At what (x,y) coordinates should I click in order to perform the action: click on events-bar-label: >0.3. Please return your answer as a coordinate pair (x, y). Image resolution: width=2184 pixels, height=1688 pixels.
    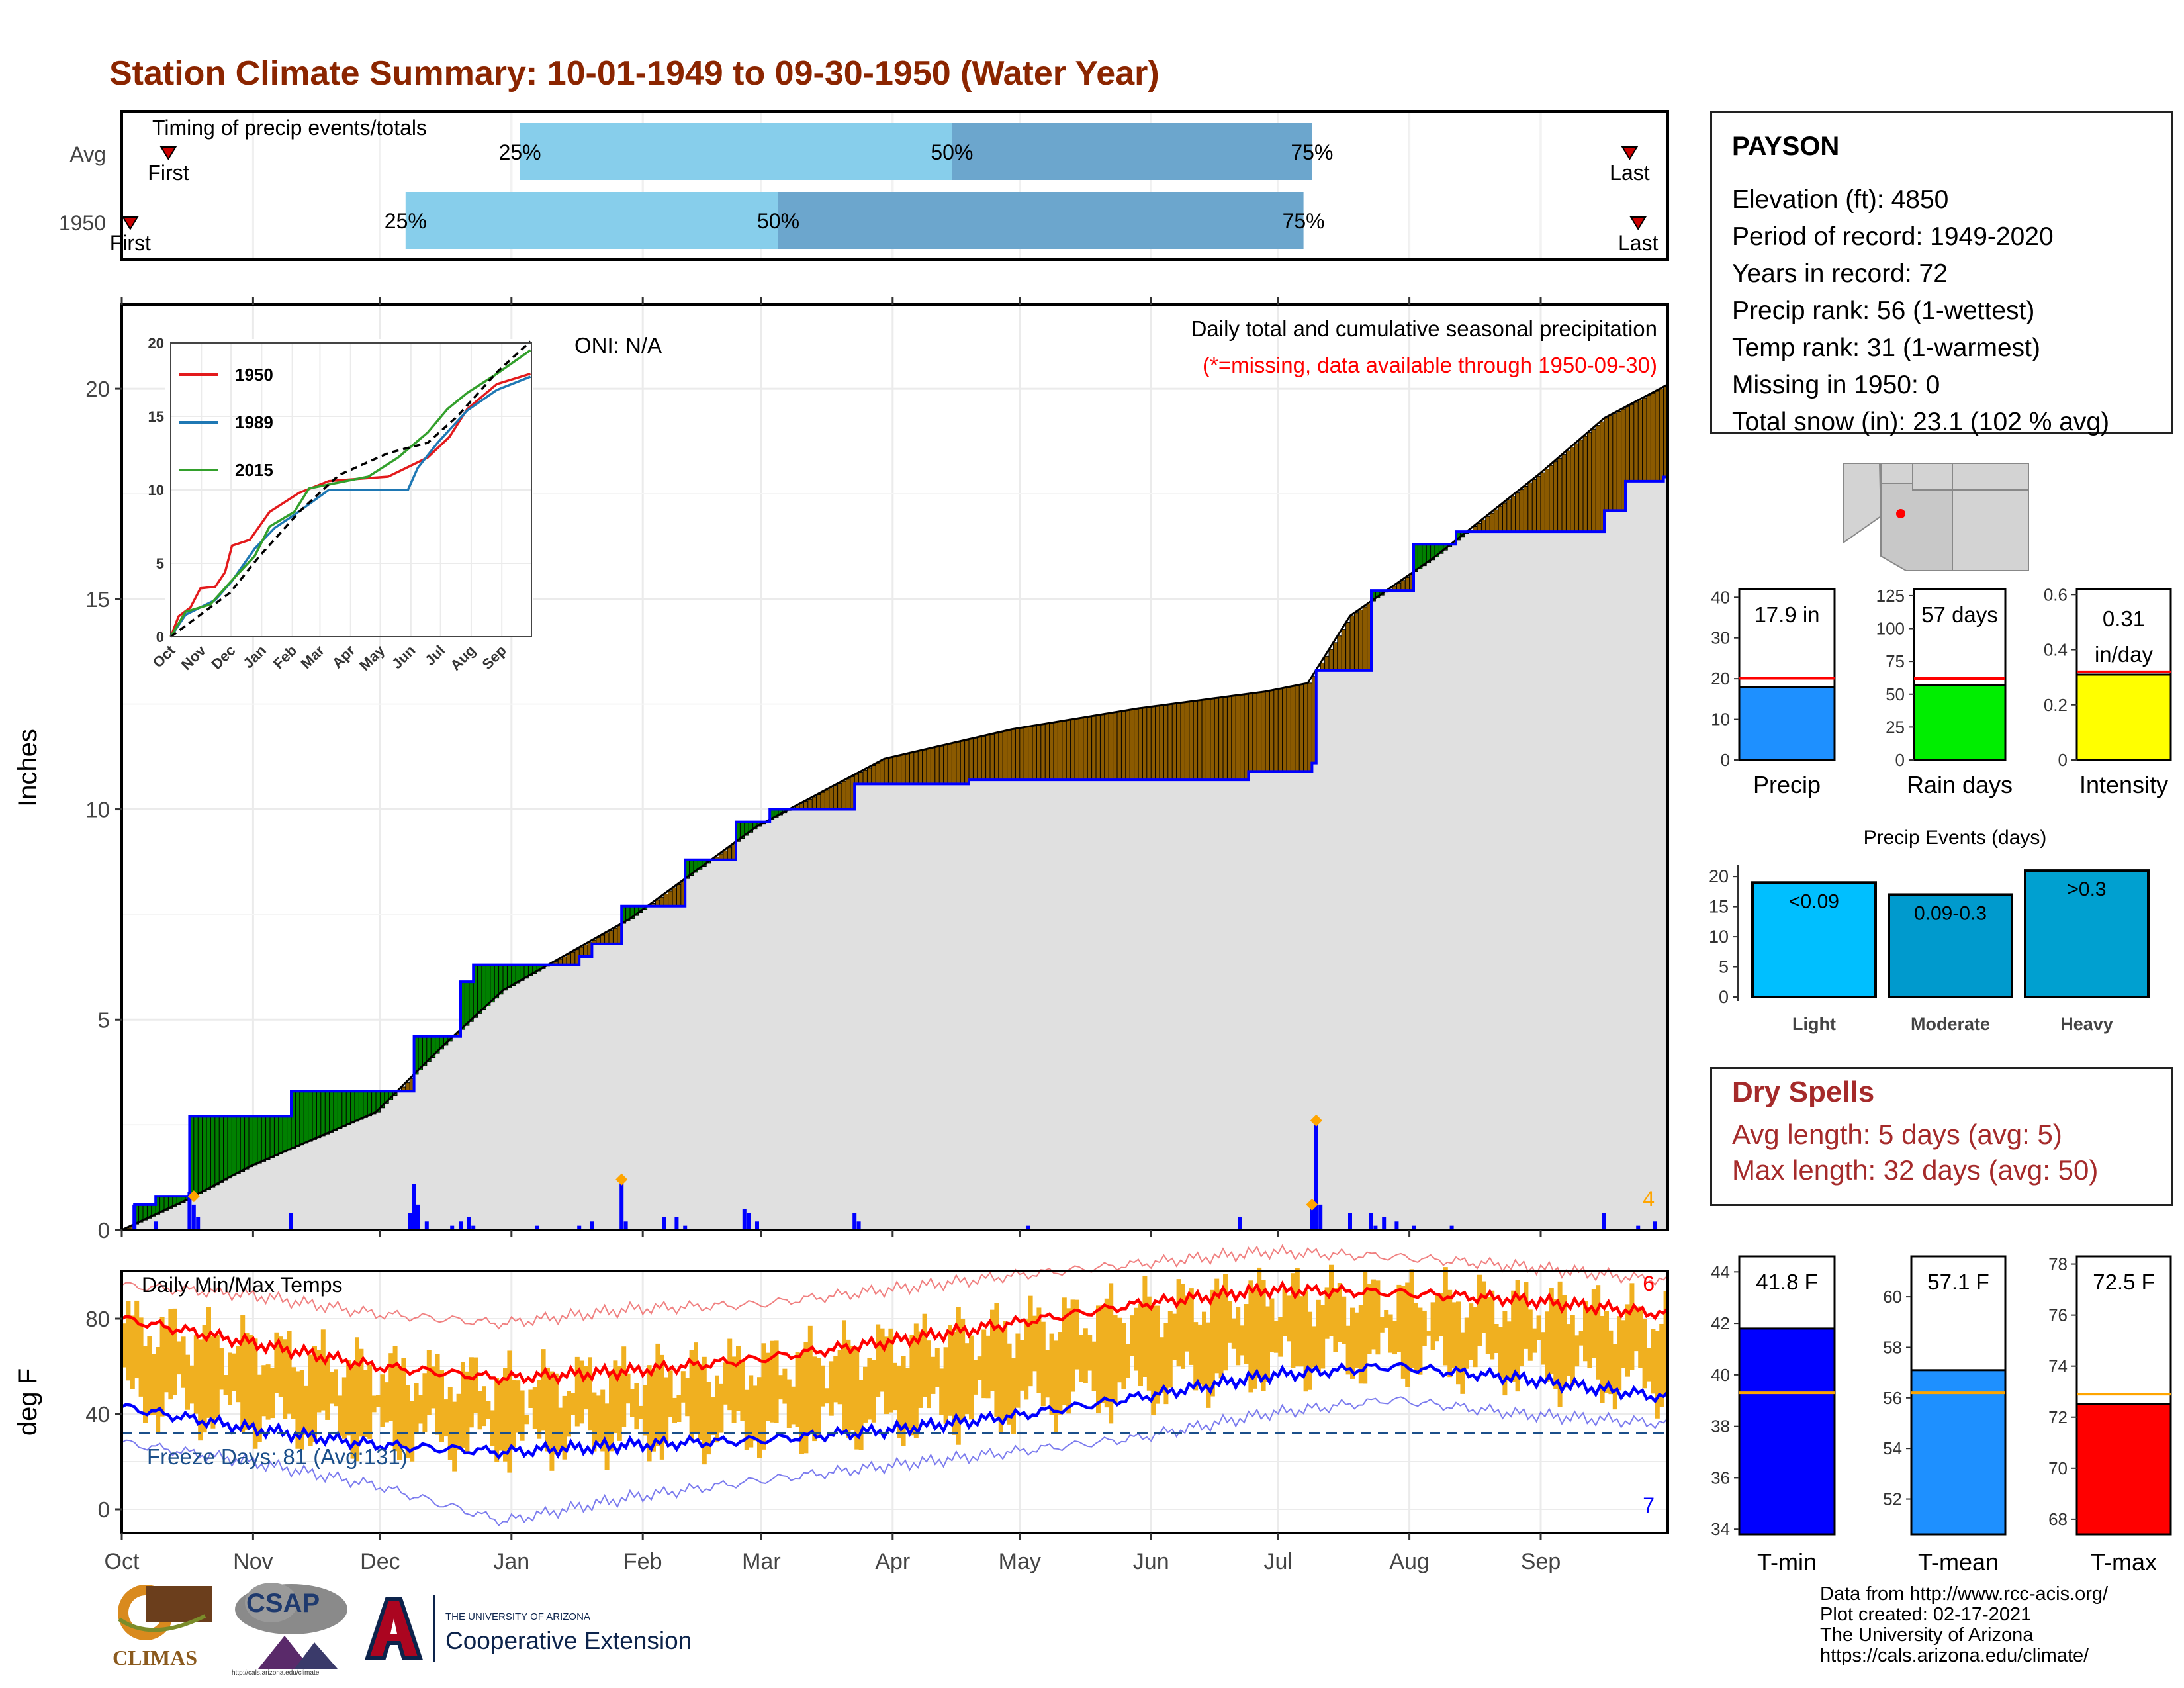
    Looking at the image, I should click on (2086, 889).